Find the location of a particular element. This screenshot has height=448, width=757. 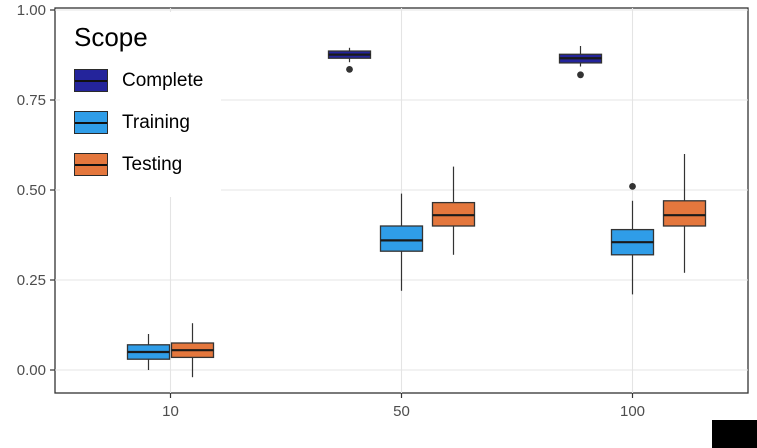

x-axis-tick-label: 10 is located at coordinates (170, 411).